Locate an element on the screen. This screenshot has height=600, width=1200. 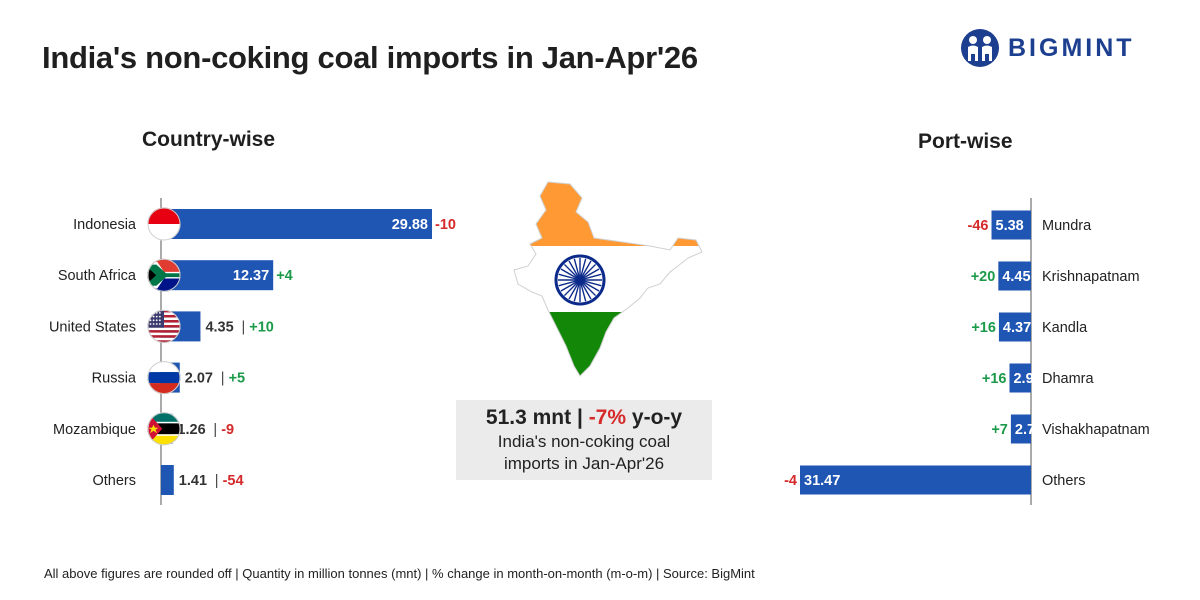
port-change-label: -46 is located at coordinates (978, 226).